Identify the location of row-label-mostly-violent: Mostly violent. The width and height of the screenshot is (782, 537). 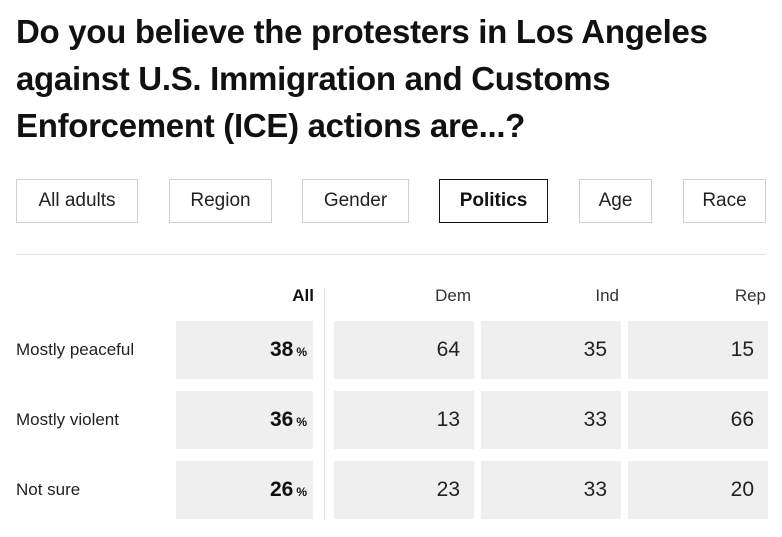
(67, 419).